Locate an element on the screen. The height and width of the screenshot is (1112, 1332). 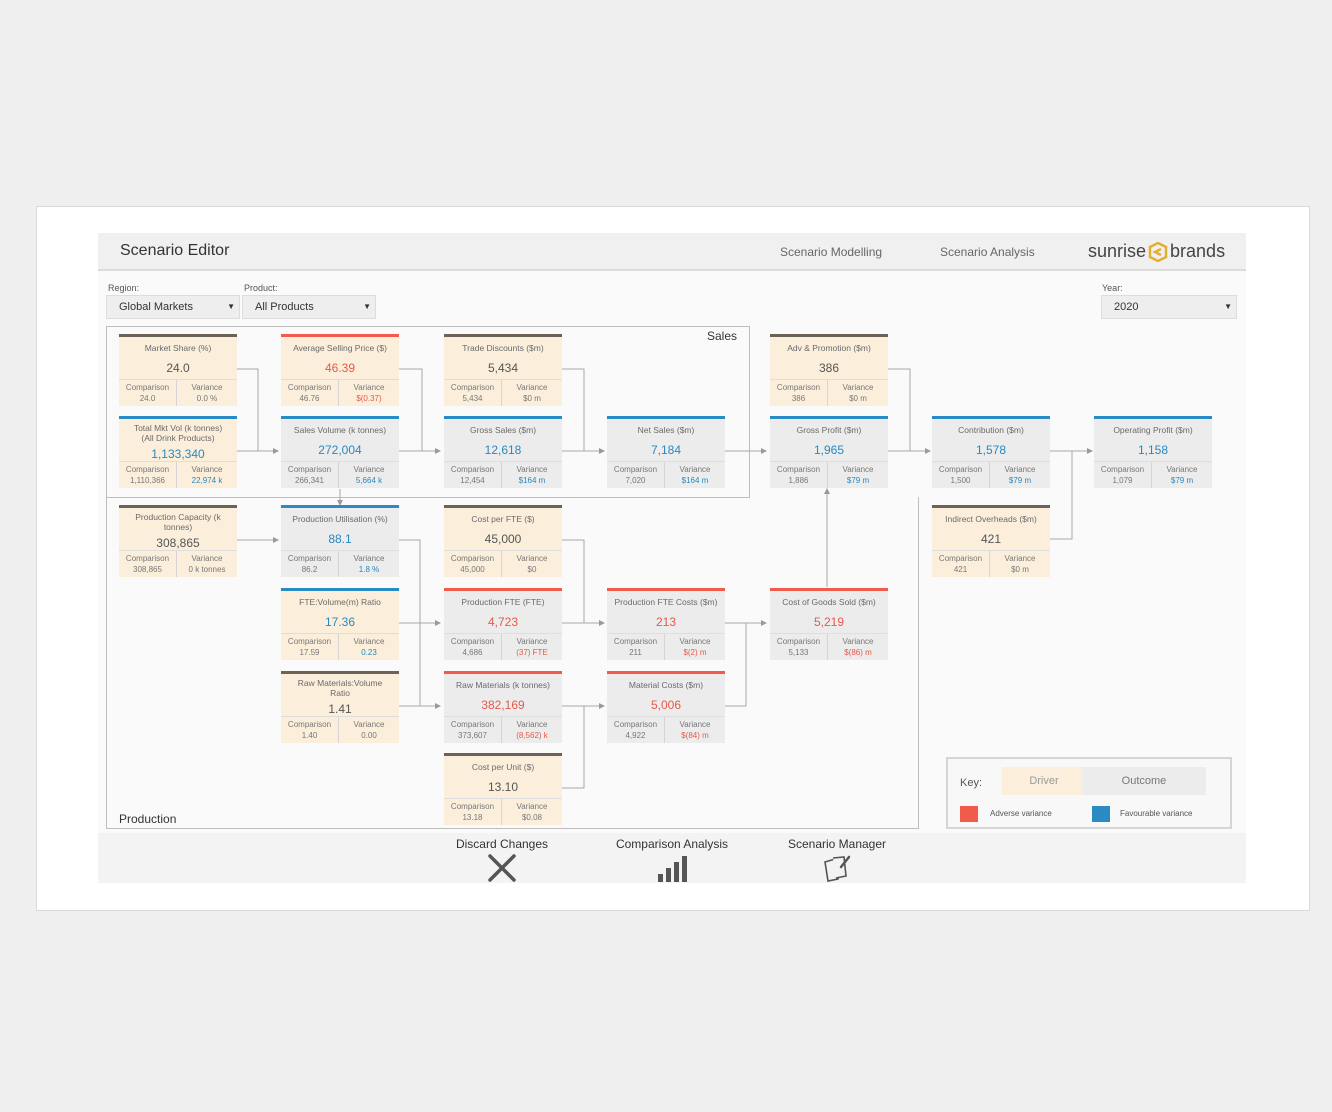
nav-scenario-analysis: Scenario Analysis is located at coordinates (987, 252).